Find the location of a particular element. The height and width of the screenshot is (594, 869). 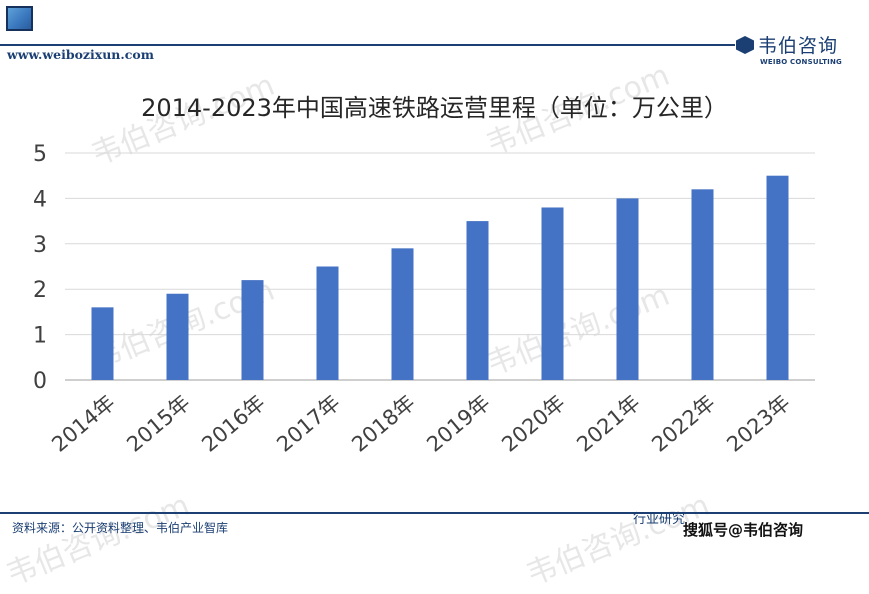

header-divider is located at coordinates (367, 45).